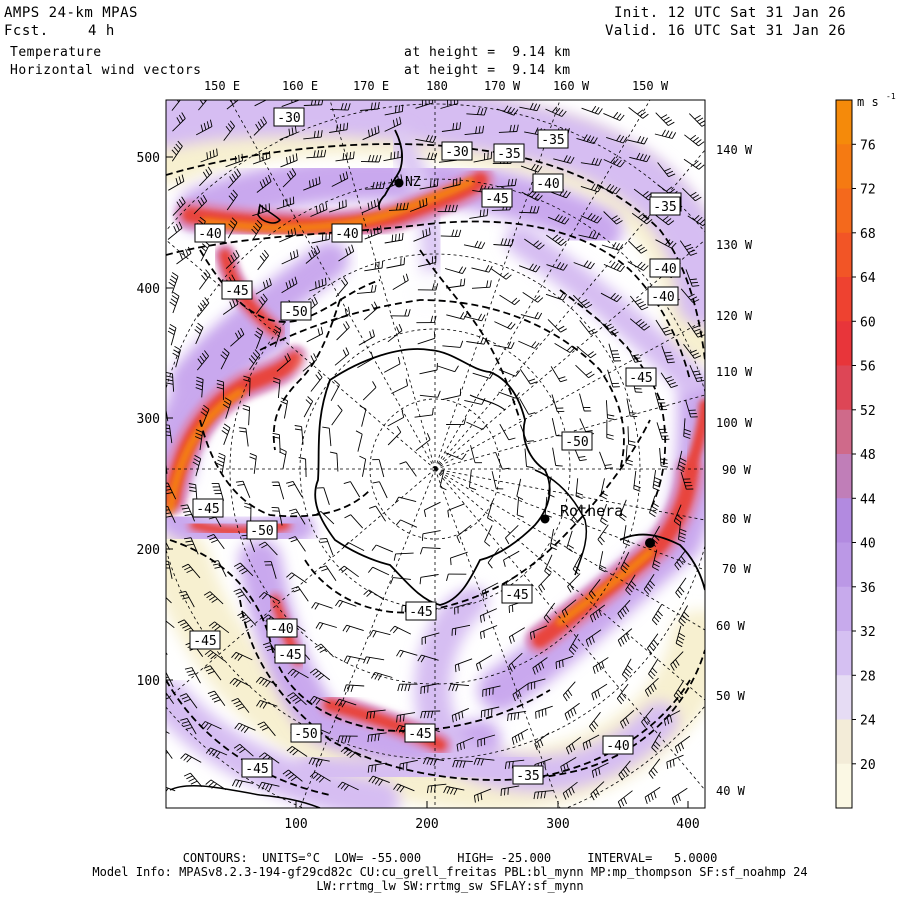 The image size is (900, 900). Describe the element at coordinates (457, 151) in the screenshot. I see `contour-label: -30` at that location.